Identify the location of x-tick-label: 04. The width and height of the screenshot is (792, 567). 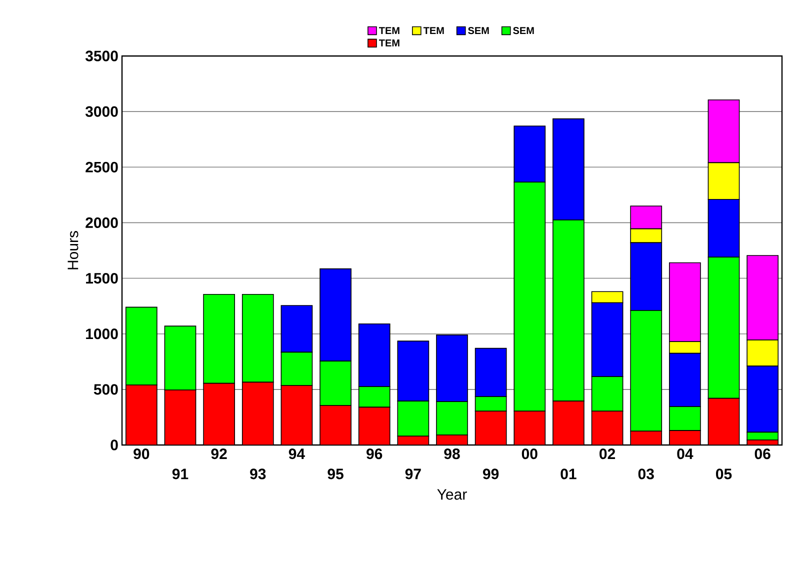
(685, 454).